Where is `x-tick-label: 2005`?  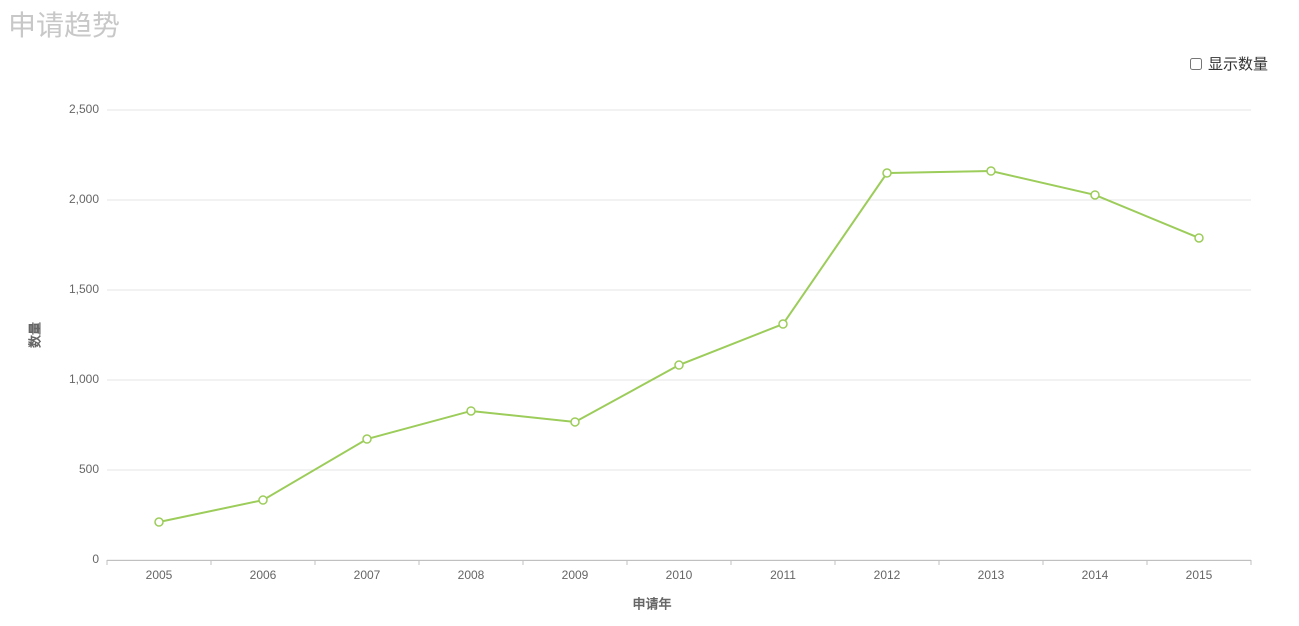 x-tick-label: 2005 is located at coordinates (159, 575).